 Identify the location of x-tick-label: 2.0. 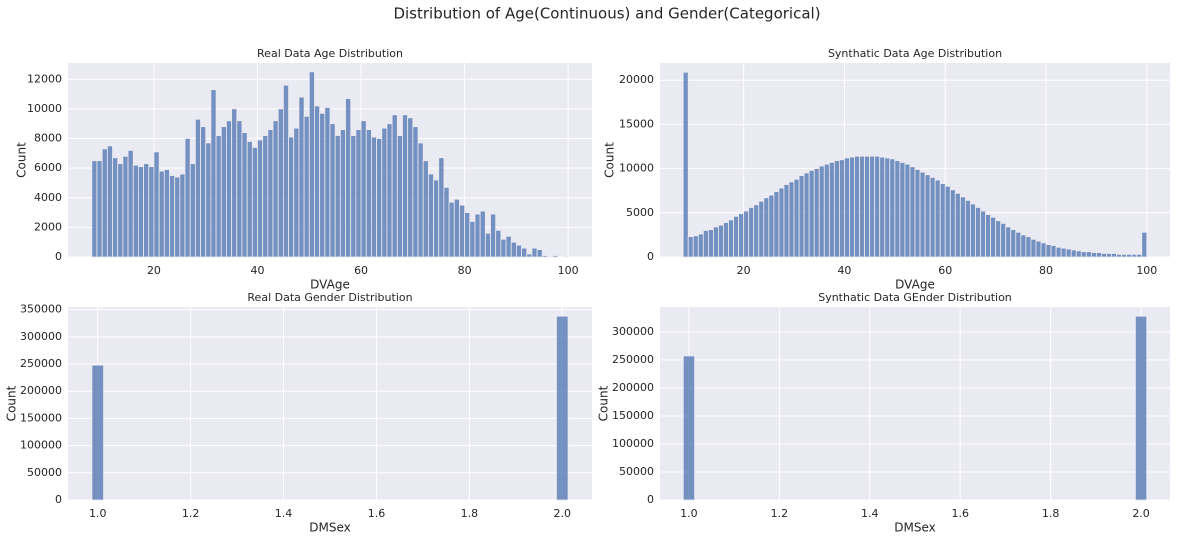
(1141, 513).